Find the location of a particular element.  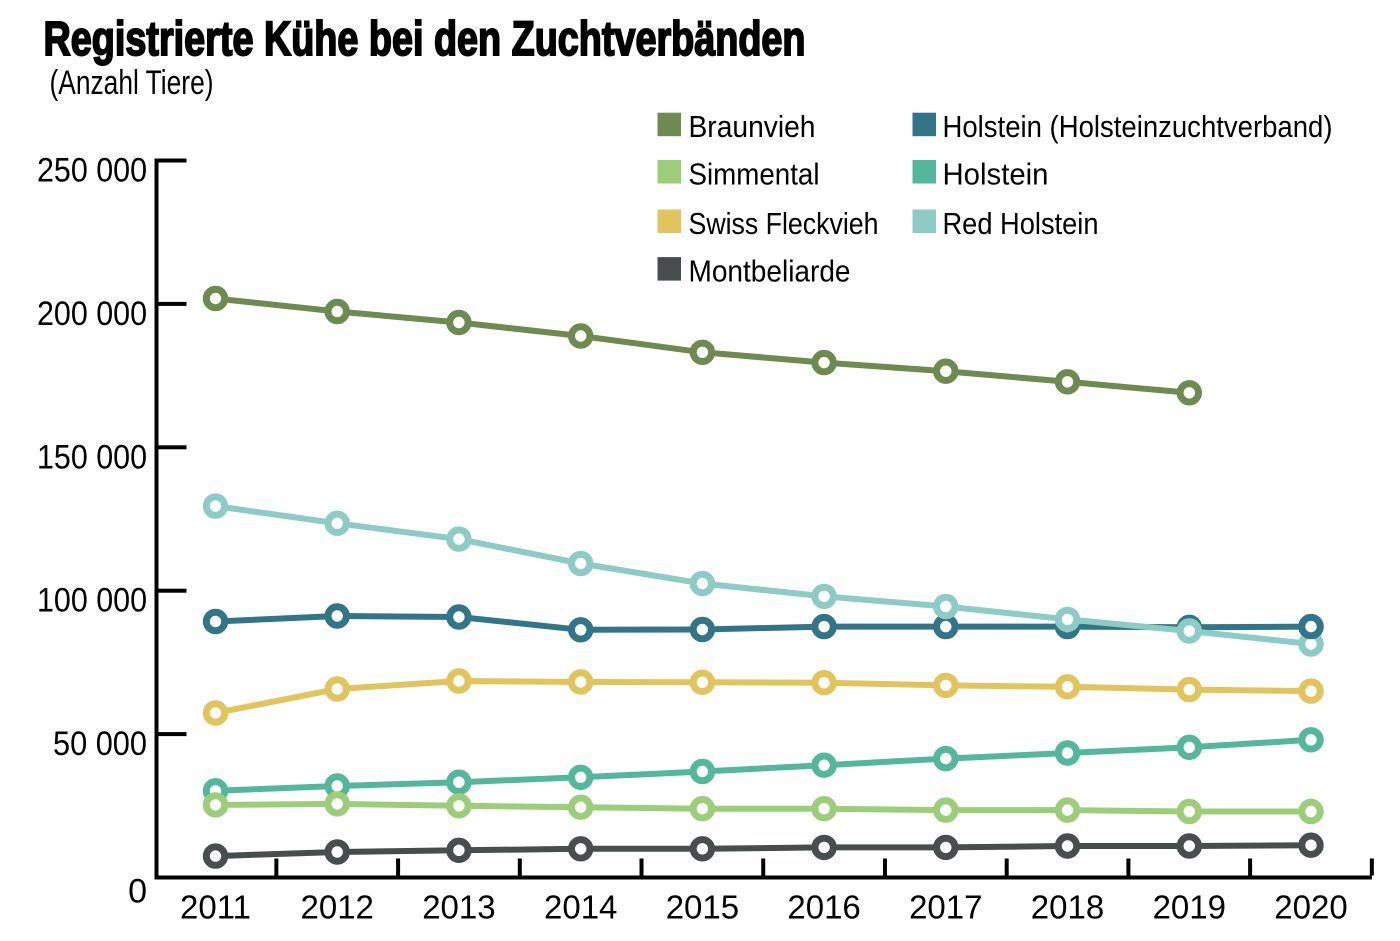

svg-text: 200 000 is located at coordinates (92, 314).